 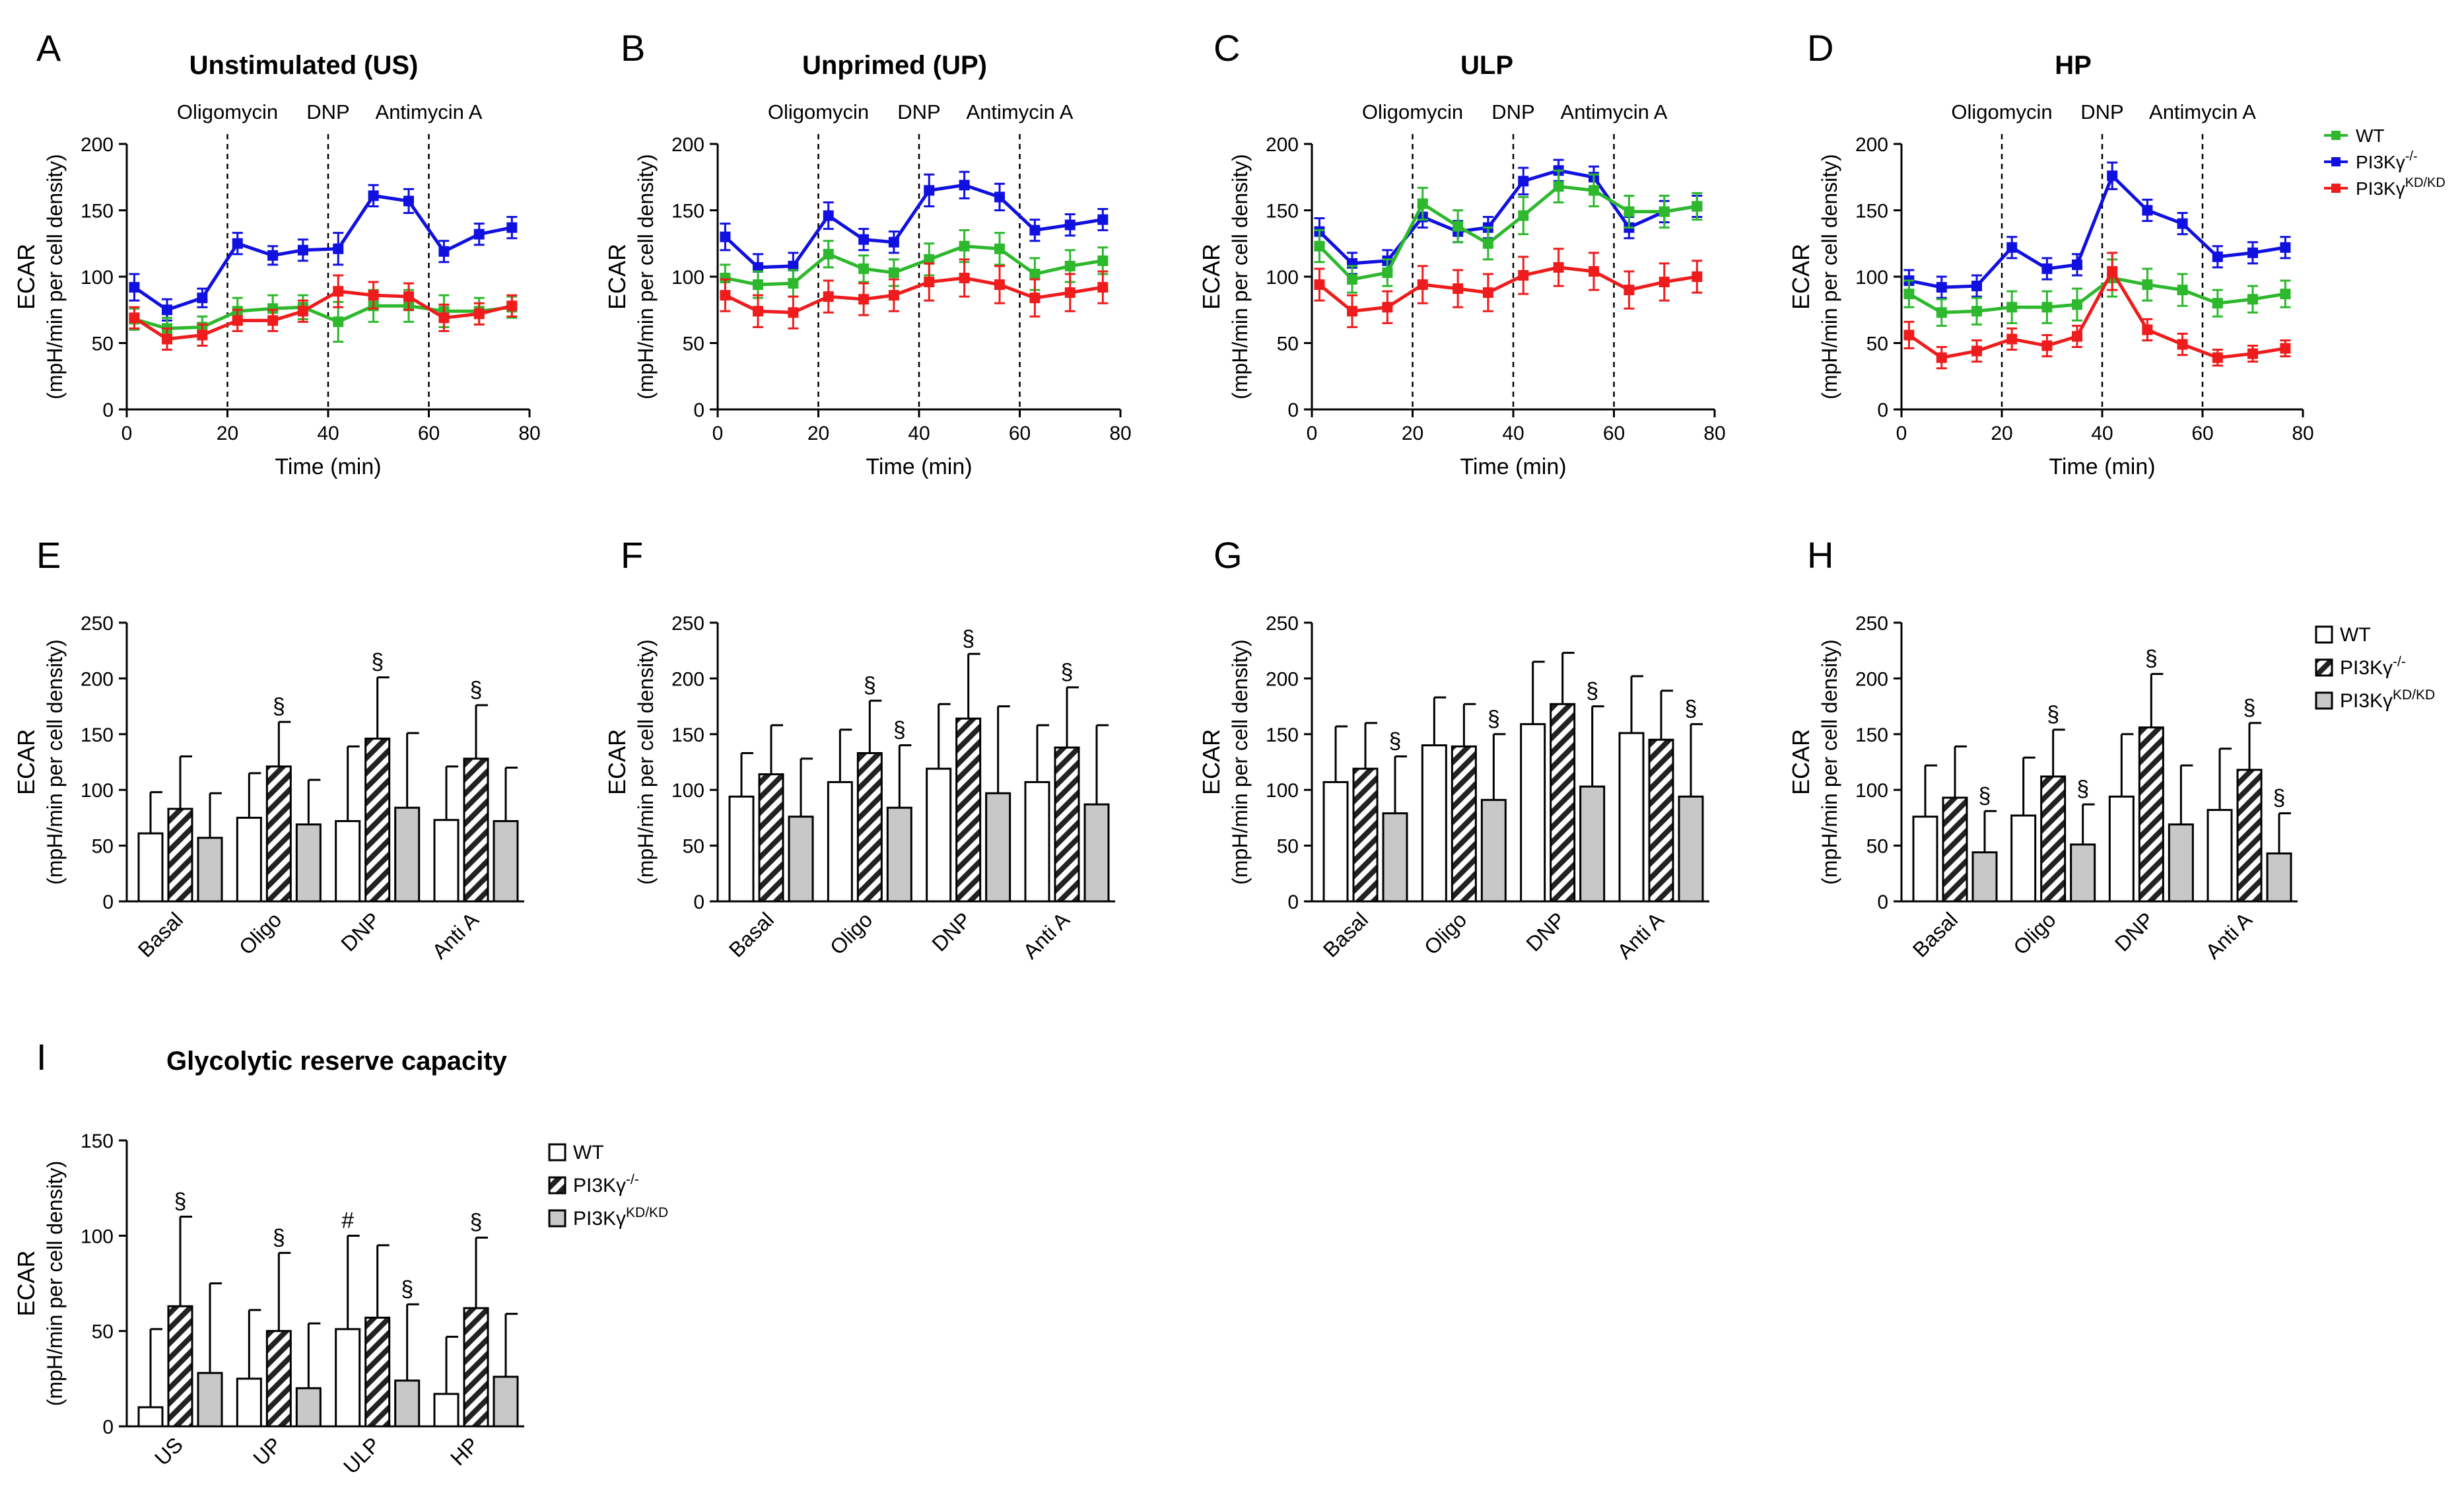 What do you see at coordinates (1513, 434) in the screenshot?
I see `x-tick-label: 40` at bounding box center [1513, 434].